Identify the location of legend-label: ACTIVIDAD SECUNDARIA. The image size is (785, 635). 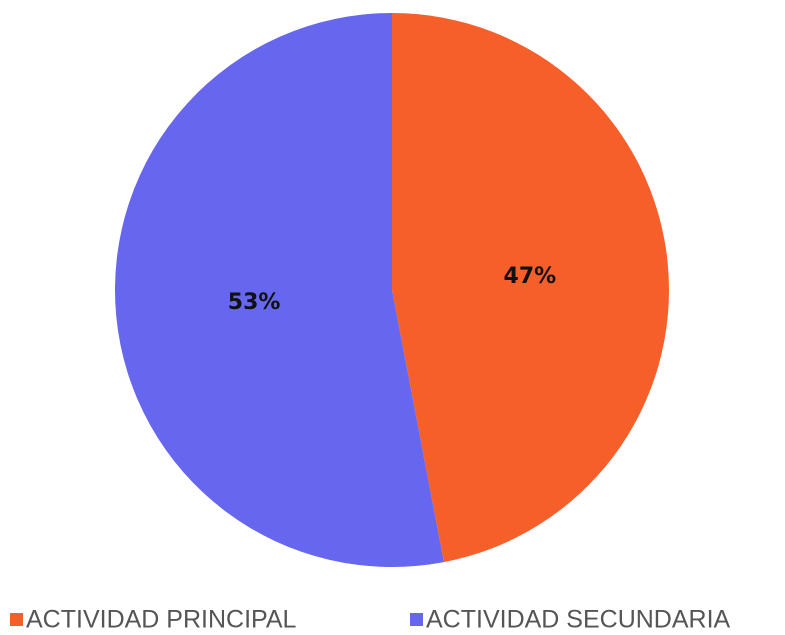
(578, 620).